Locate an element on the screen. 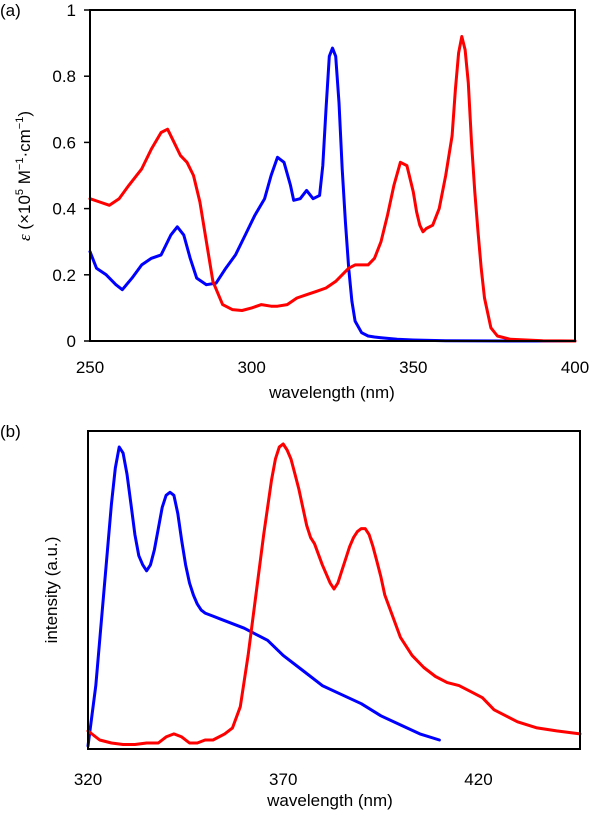 The height and width of the screenshot is (817, 592). panel-b-y-axis-label: intensity (a.u.) is located at coordinates (51, 590).